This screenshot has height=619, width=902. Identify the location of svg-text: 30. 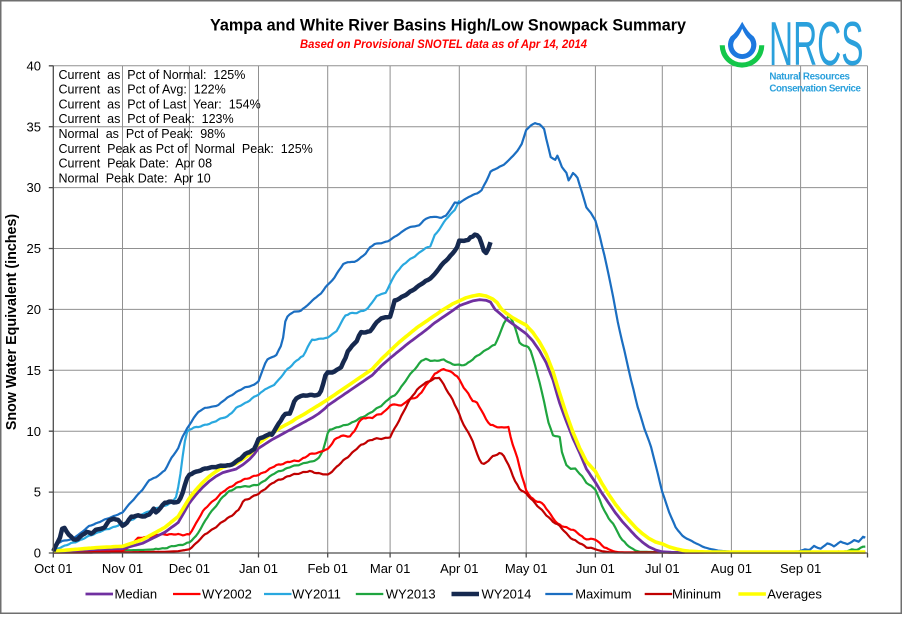
(34, 187).